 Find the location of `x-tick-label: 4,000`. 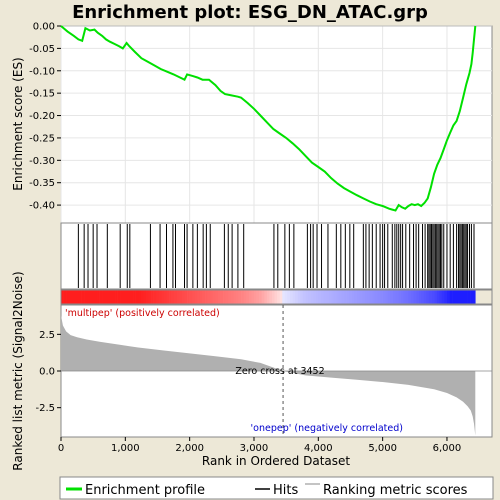

x-tick-label: 4,000 is located at coordinates (318, 448).